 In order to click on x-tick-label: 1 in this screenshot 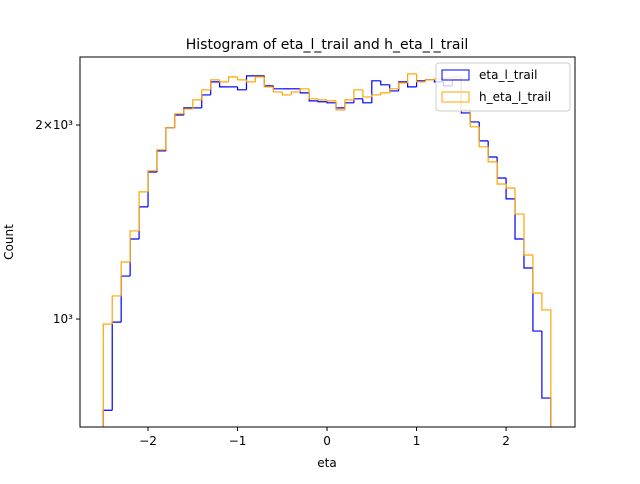, I will do `click(417, 441)`.